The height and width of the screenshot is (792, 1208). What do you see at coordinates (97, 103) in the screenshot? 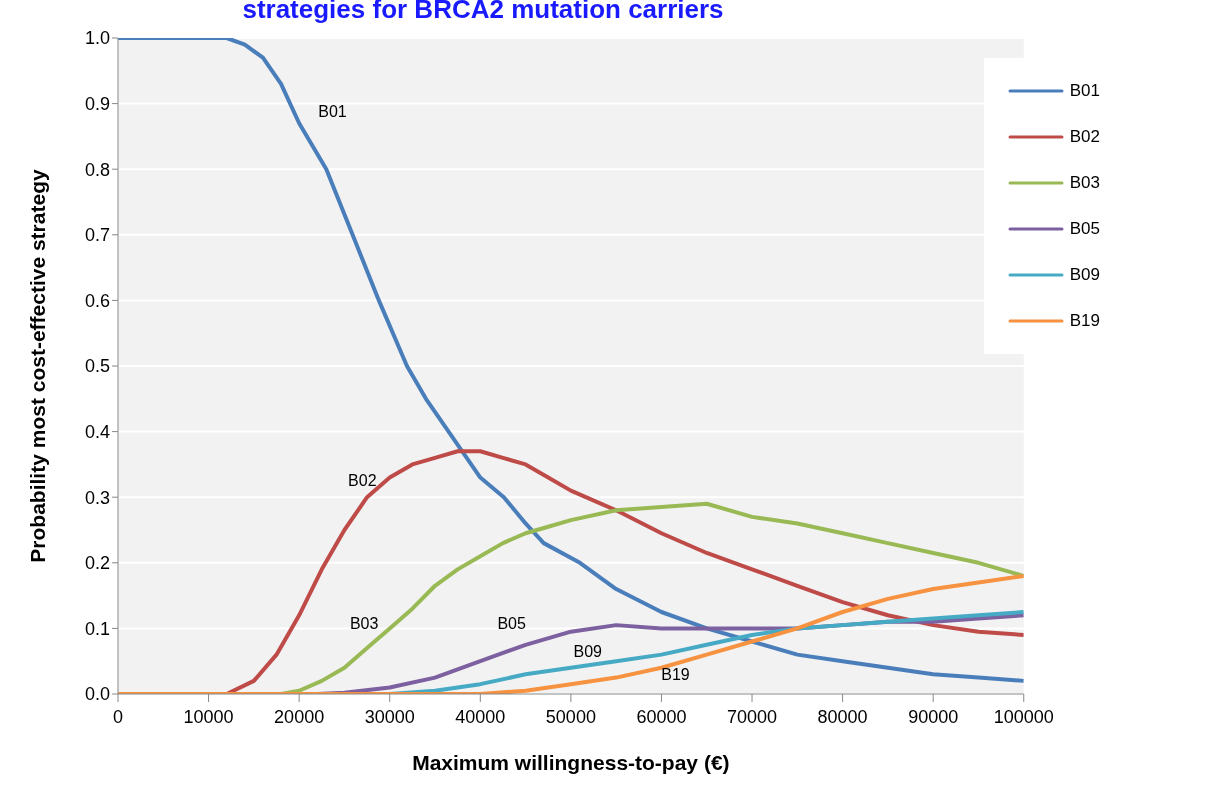
I see `y-tick-label: 0.9` at bounding box center [97, 103].